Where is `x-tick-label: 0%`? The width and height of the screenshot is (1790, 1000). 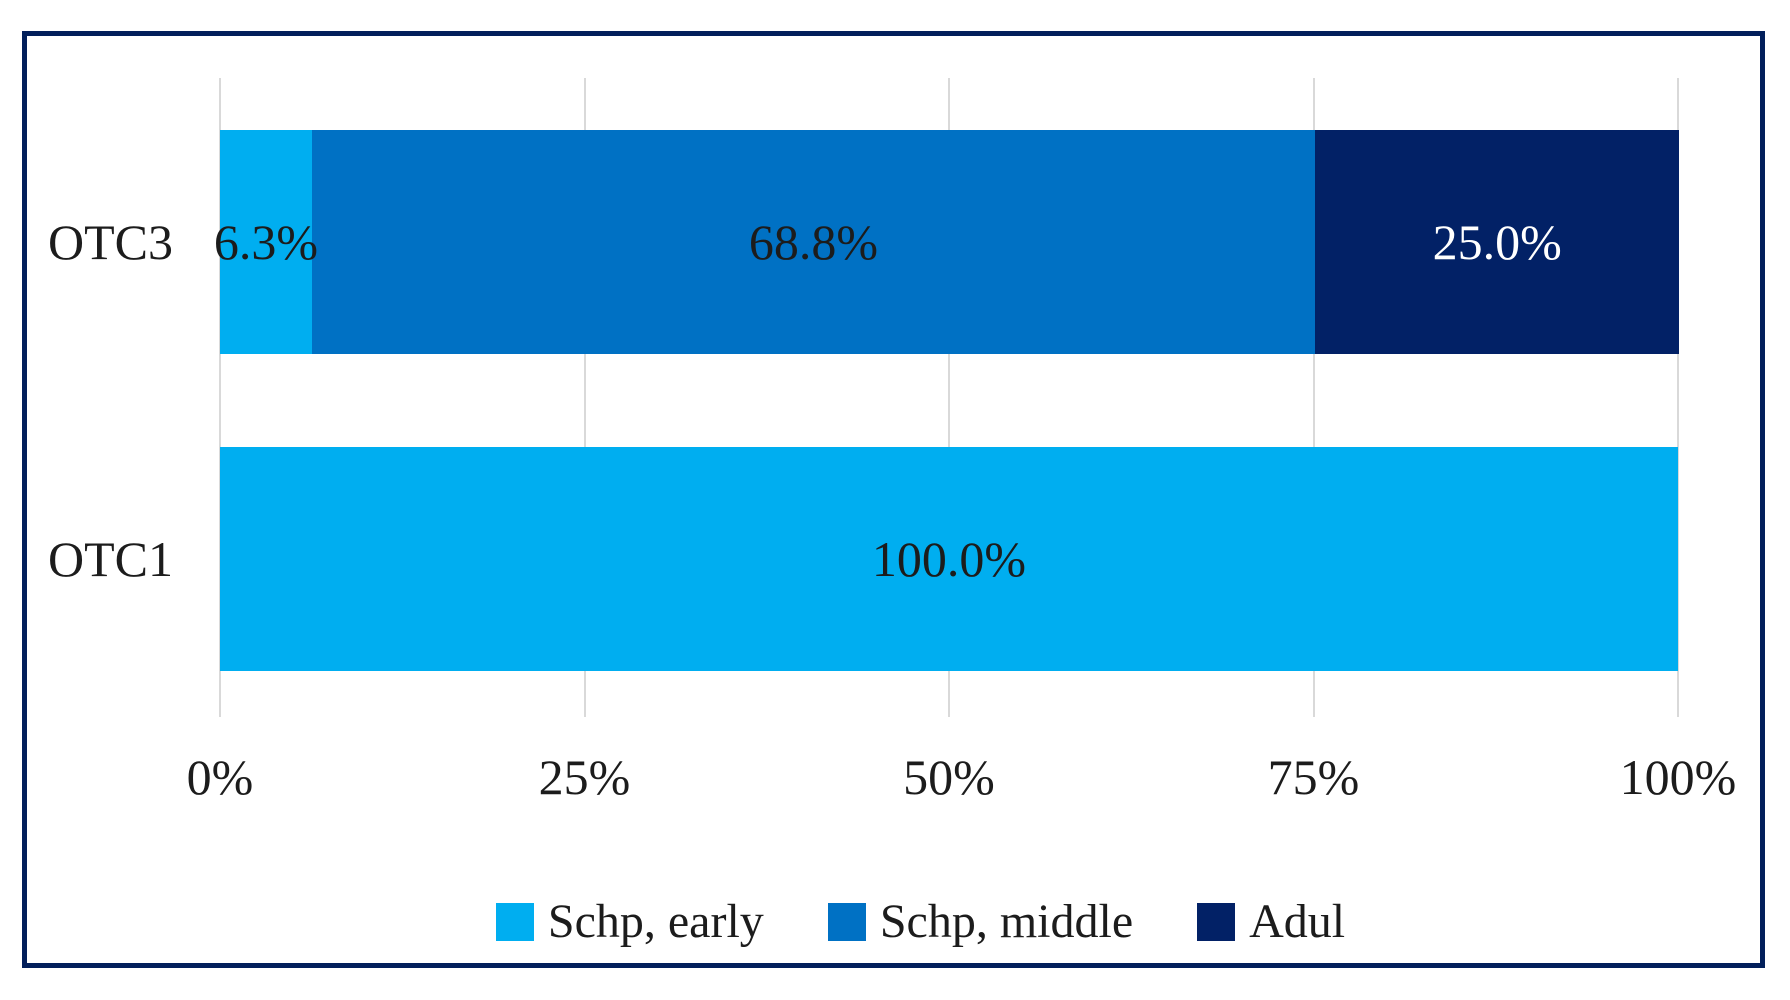
x-tick-label: 0% is located at coordinates (220, 777).